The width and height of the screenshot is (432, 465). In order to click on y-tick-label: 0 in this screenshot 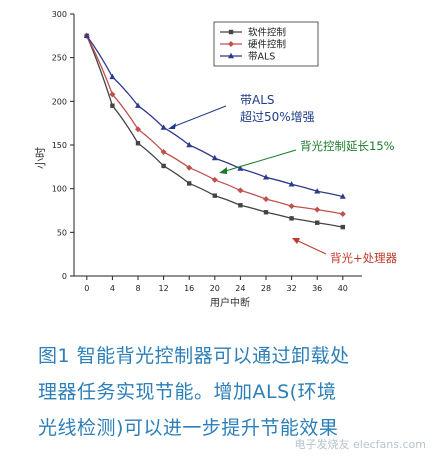, I will do `click(64, 276)`.